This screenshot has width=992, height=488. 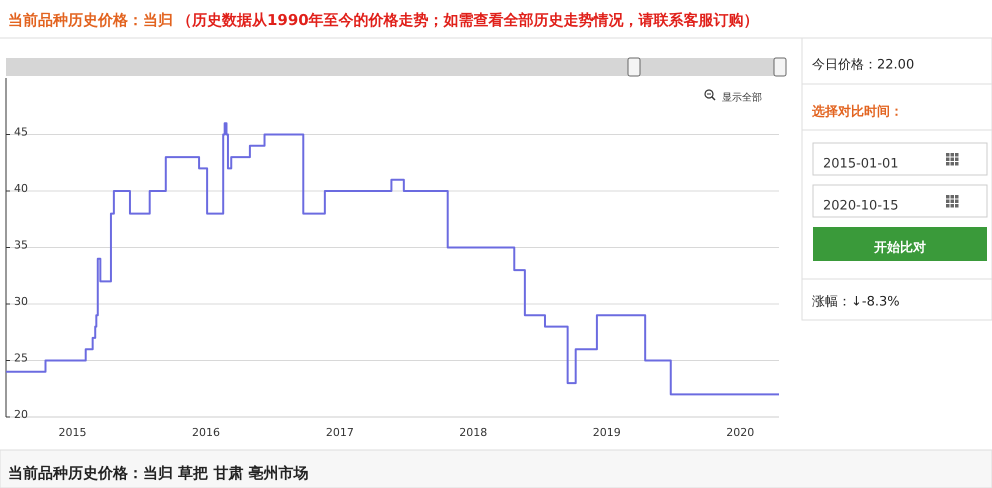 I want to click on chart-title: 当前品种历史价格：当归, so click(x=90, y=20).